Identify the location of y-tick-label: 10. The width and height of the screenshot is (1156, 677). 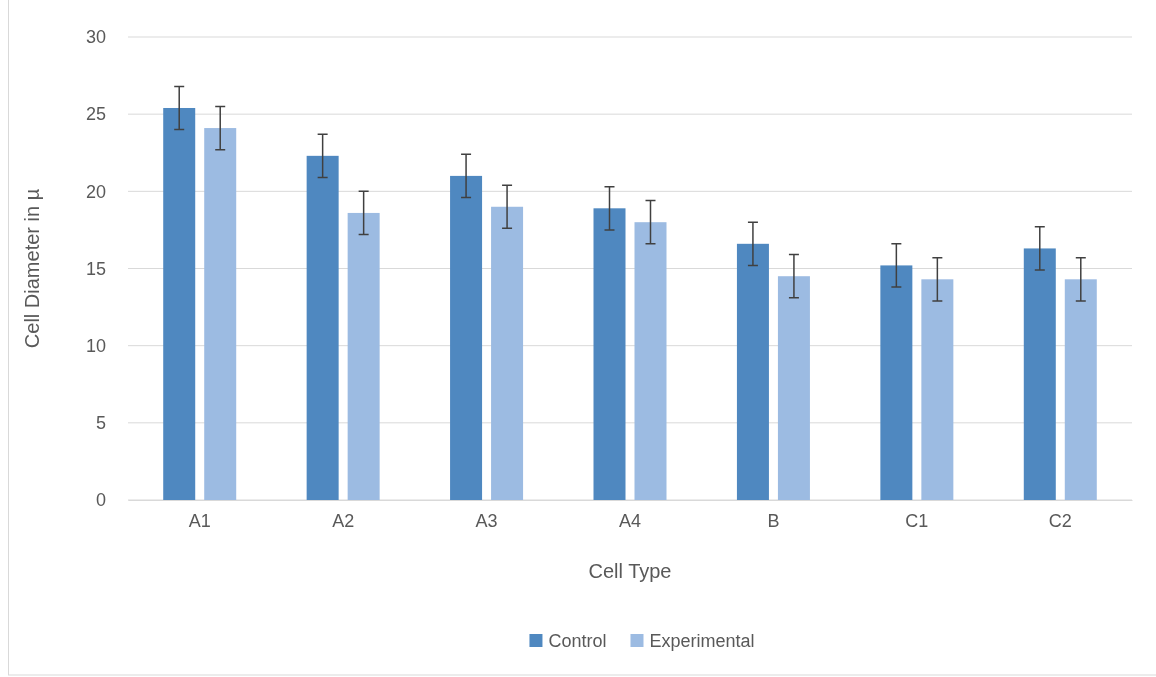
(95, 345).